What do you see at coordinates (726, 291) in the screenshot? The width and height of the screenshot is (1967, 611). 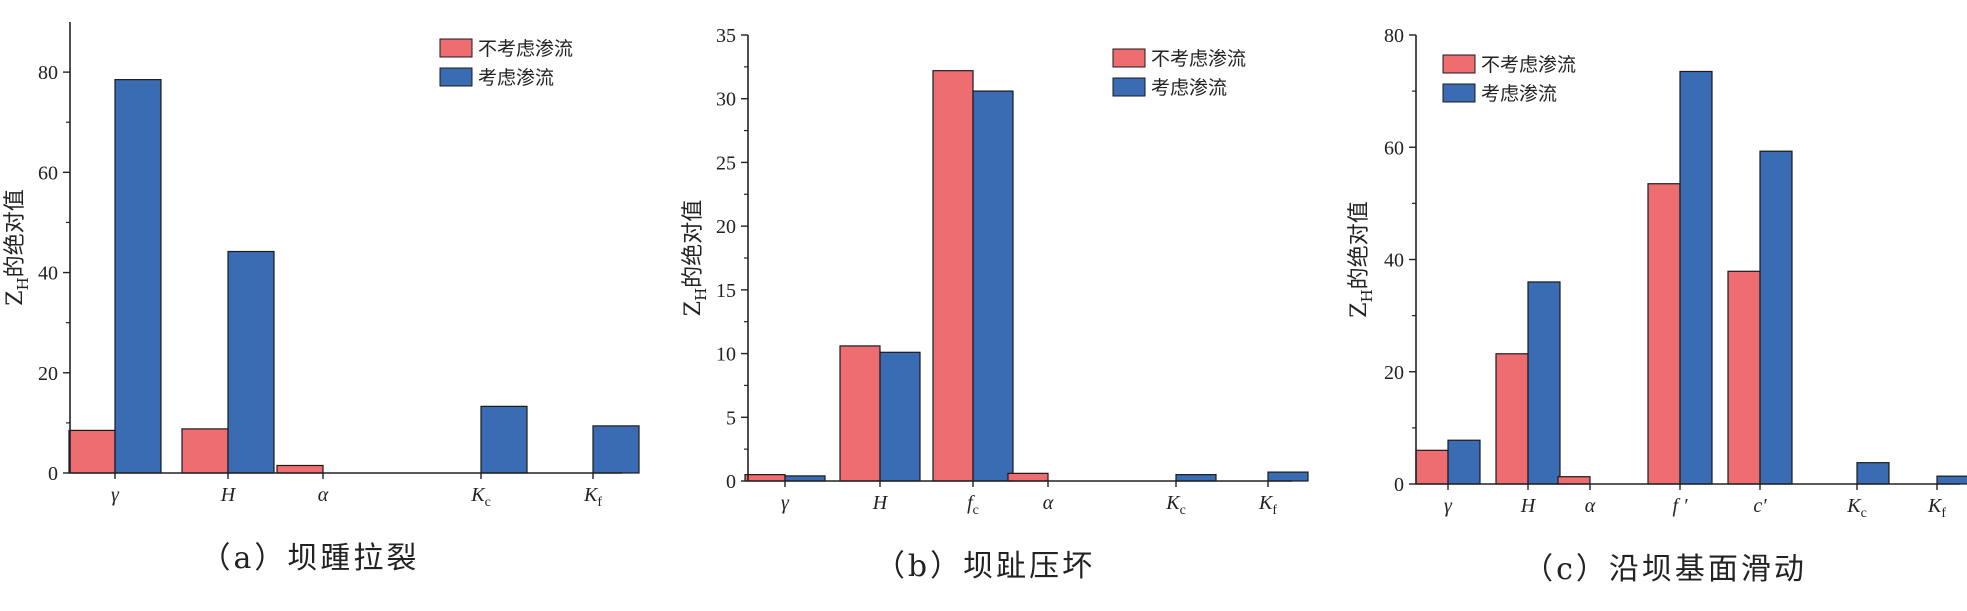 I see `y-tick-label: 15` at bounding box center [726, 291].